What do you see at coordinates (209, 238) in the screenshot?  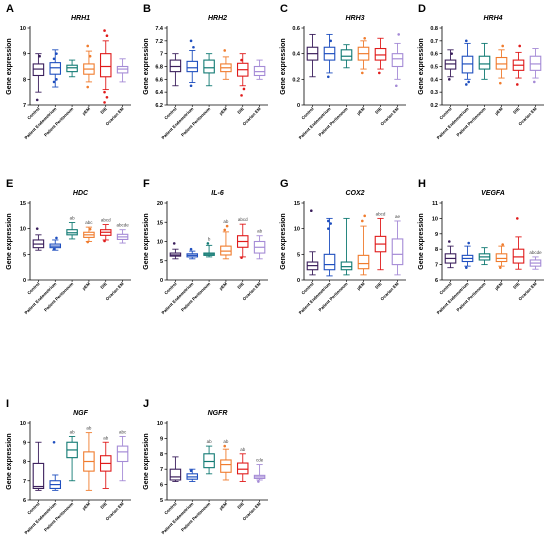 I see `significance-label: b` at bounding box center [209, 238].